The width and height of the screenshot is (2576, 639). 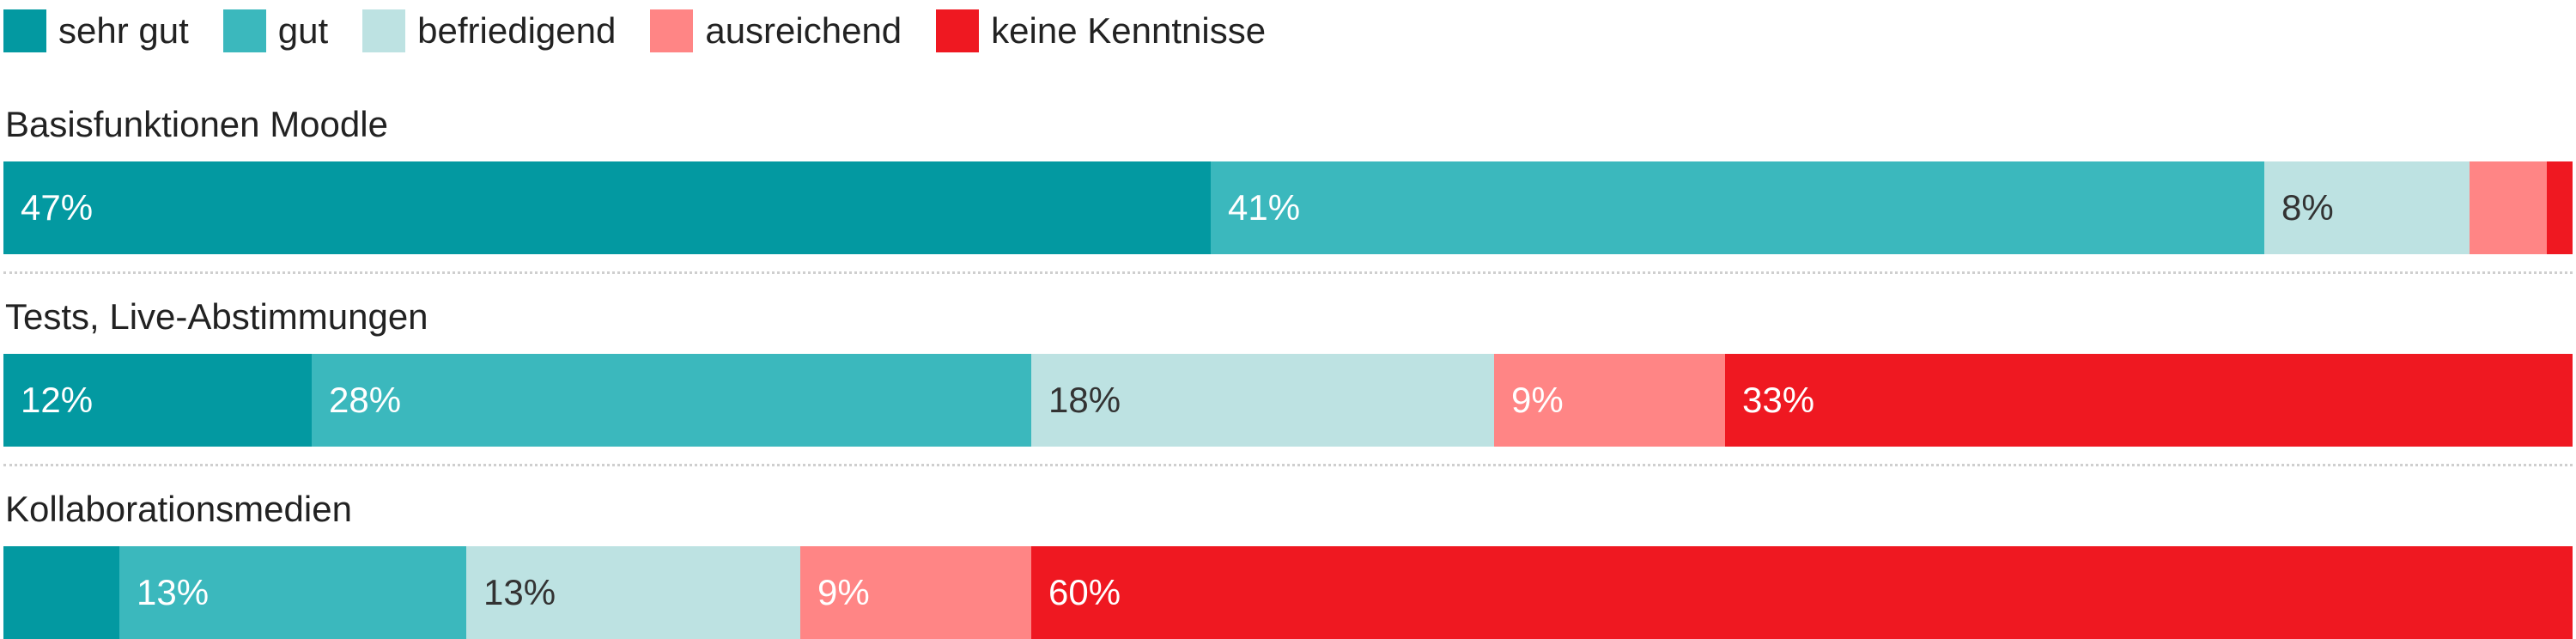 What do you see at coordinates (217, 316) in the screenshot?
I see `category-label: Tests, Live-Abstimmungen` at bounding box center [217, 316].